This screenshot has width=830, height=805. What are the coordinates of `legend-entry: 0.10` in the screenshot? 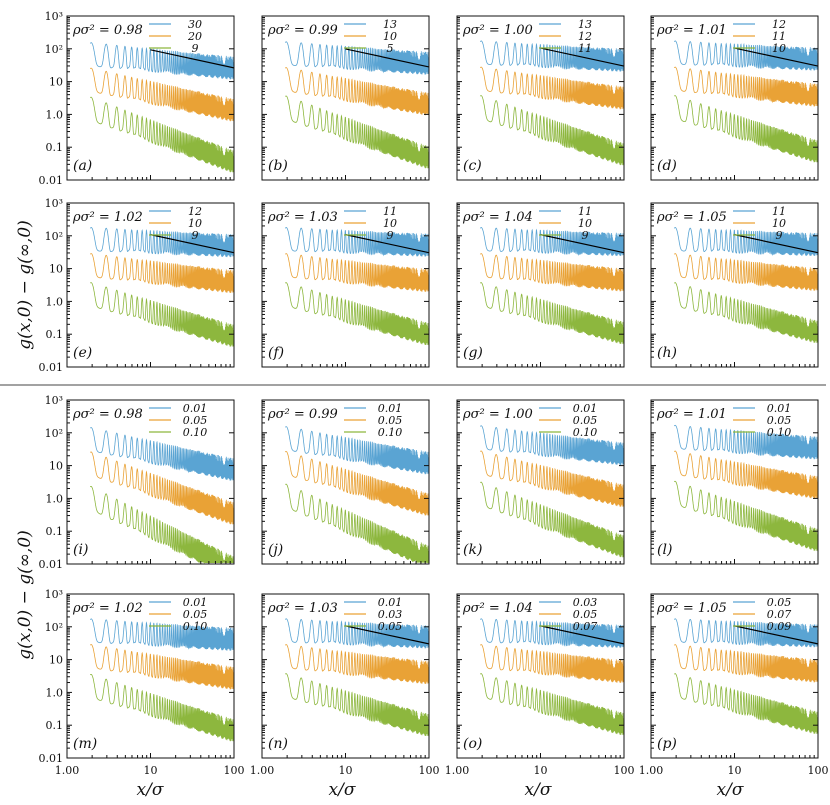 It's located at (195, 432).